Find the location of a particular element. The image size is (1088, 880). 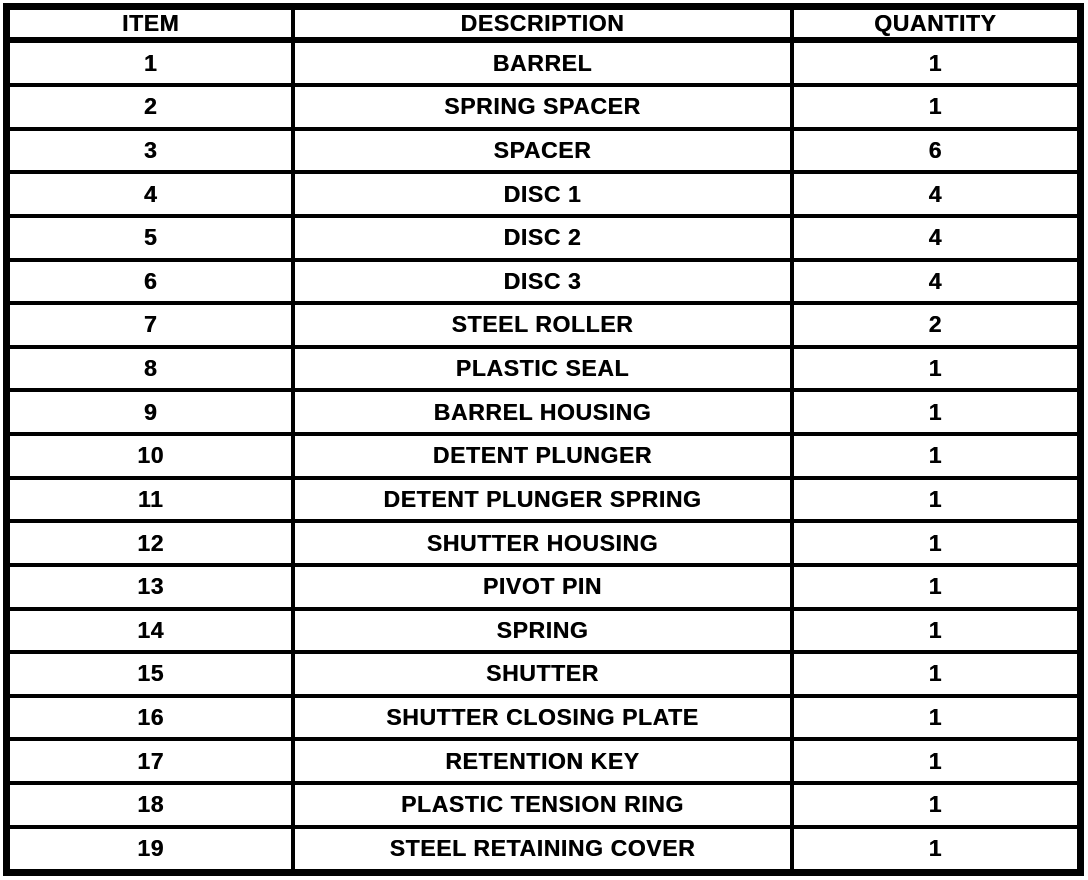

header-description: DESCRIPTION is located at coordinates (542, 23).